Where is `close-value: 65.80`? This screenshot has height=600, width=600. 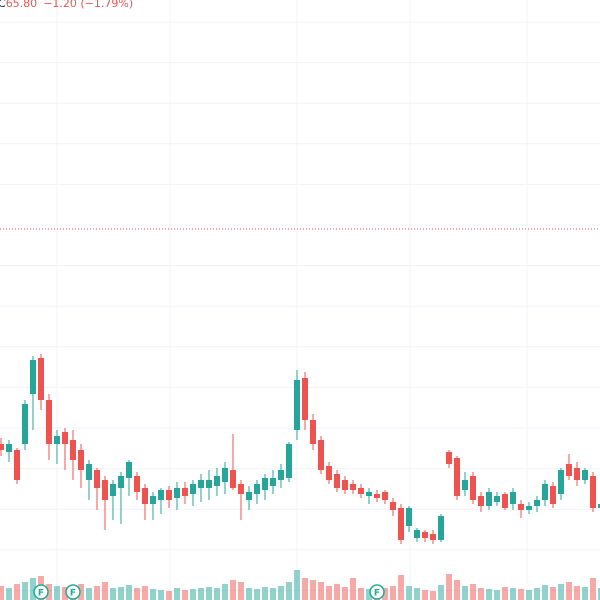
close-value: 65.80 is located at coordinates (22, 5).